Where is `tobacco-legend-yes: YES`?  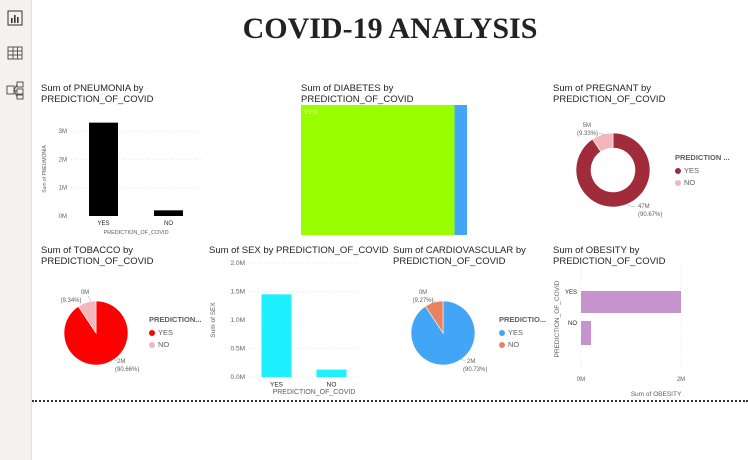 tobacco-legend-yes: YES is located at coordinates (175, 332).